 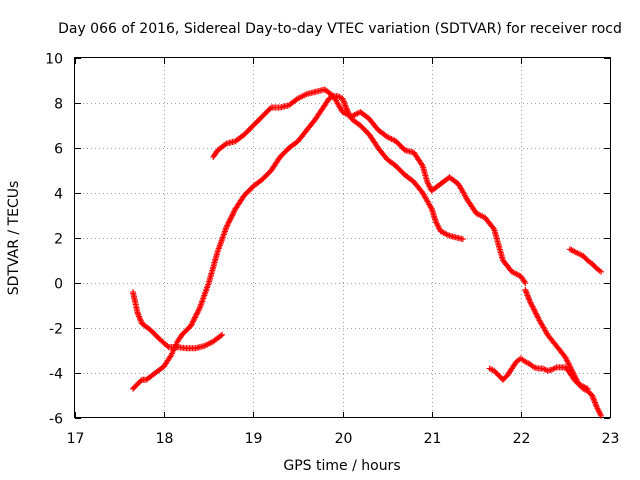 I want to click on y-tick-label: -2, so click(x=56, y=330).